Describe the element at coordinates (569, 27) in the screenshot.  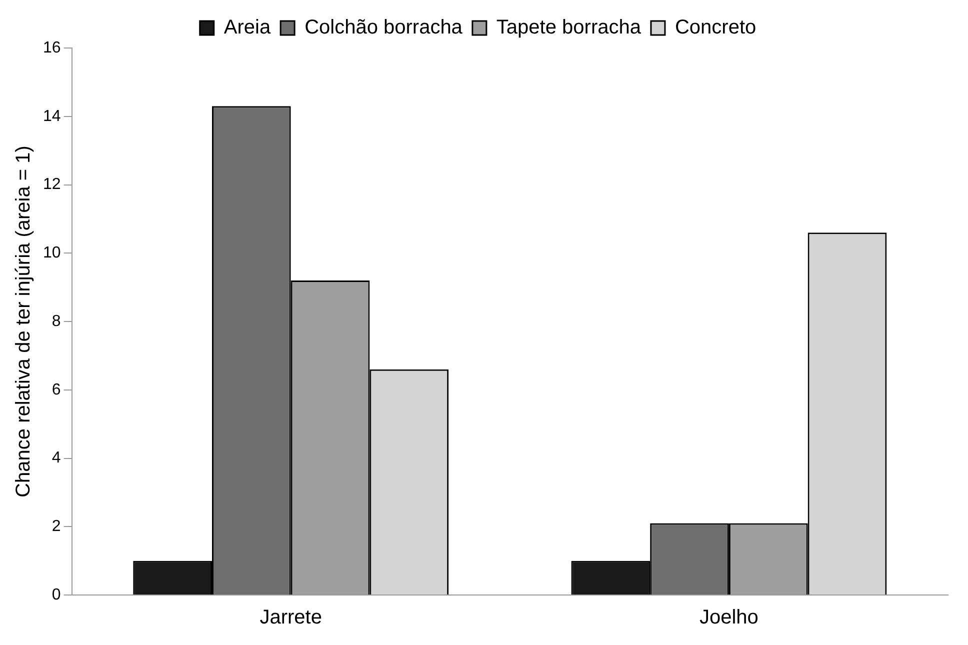
I see `legend-label: Tapete borracha` at that location.